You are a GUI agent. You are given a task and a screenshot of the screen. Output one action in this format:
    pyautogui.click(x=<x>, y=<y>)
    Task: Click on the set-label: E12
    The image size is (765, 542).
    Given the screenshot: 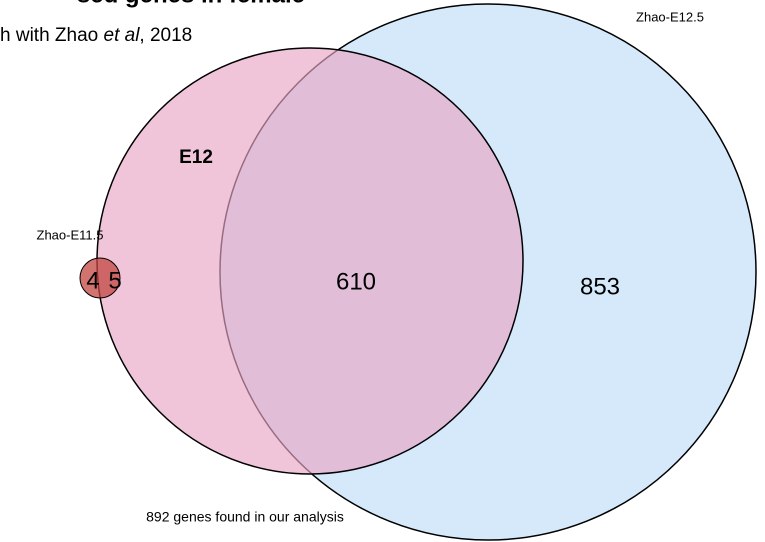 What is the action you would take?
    pyautogui.click(x=196, y=157)
    